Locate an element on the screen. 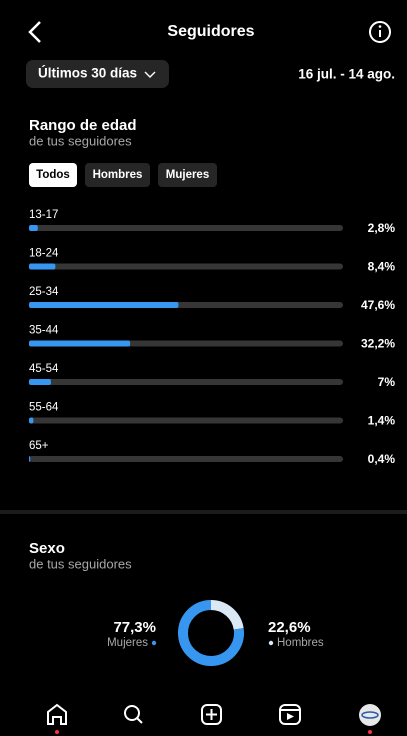 The width and height of the screenshot is (407, 736). value-label: 0,4% is located at coordinates (382, 459).